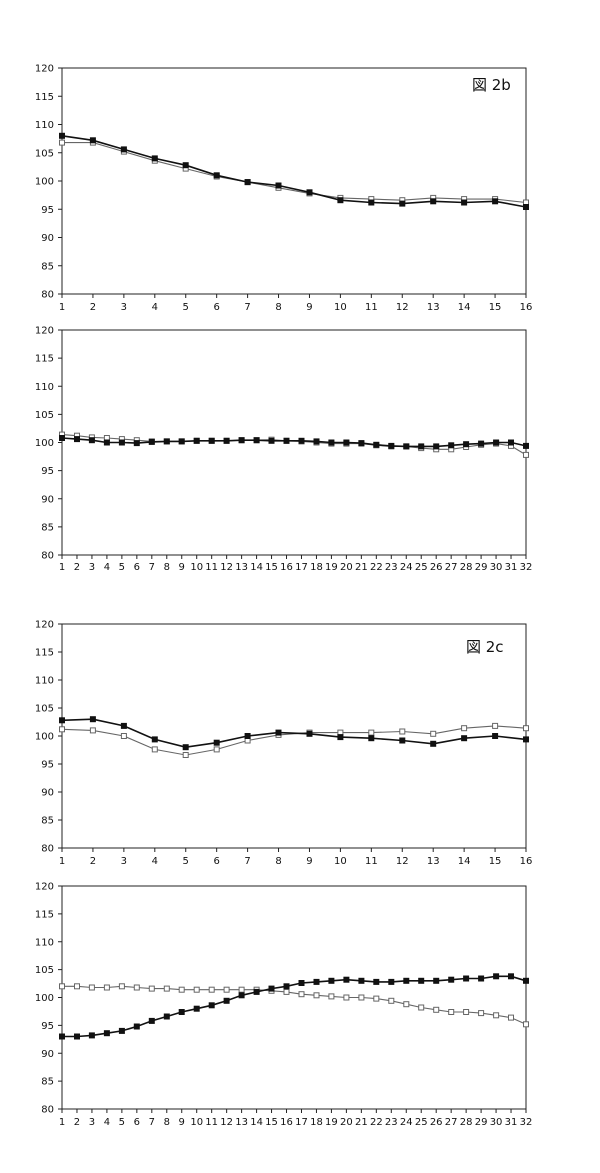 The image size is (600, 1173). What do you see at coordinates (316, 567) in the screenshot?
I see `x-tick-label: 18` at bounding box center [316, 567].